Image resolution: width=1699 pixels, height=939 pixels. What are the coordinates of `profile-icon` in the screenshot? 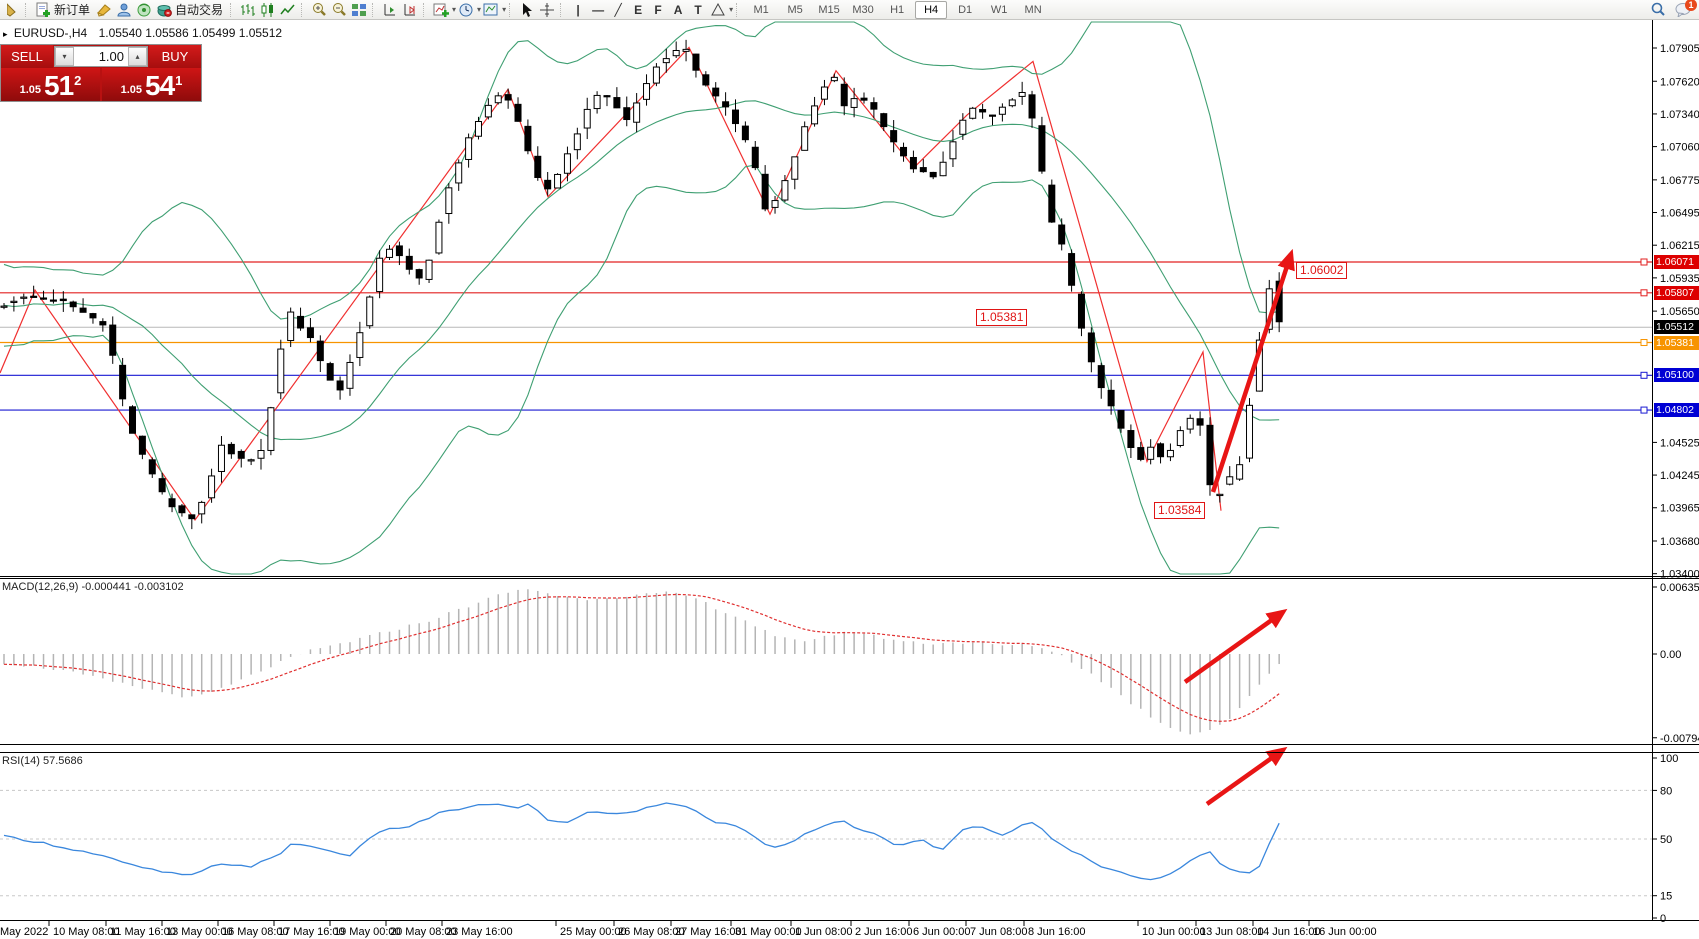 It's located at (124, 10).